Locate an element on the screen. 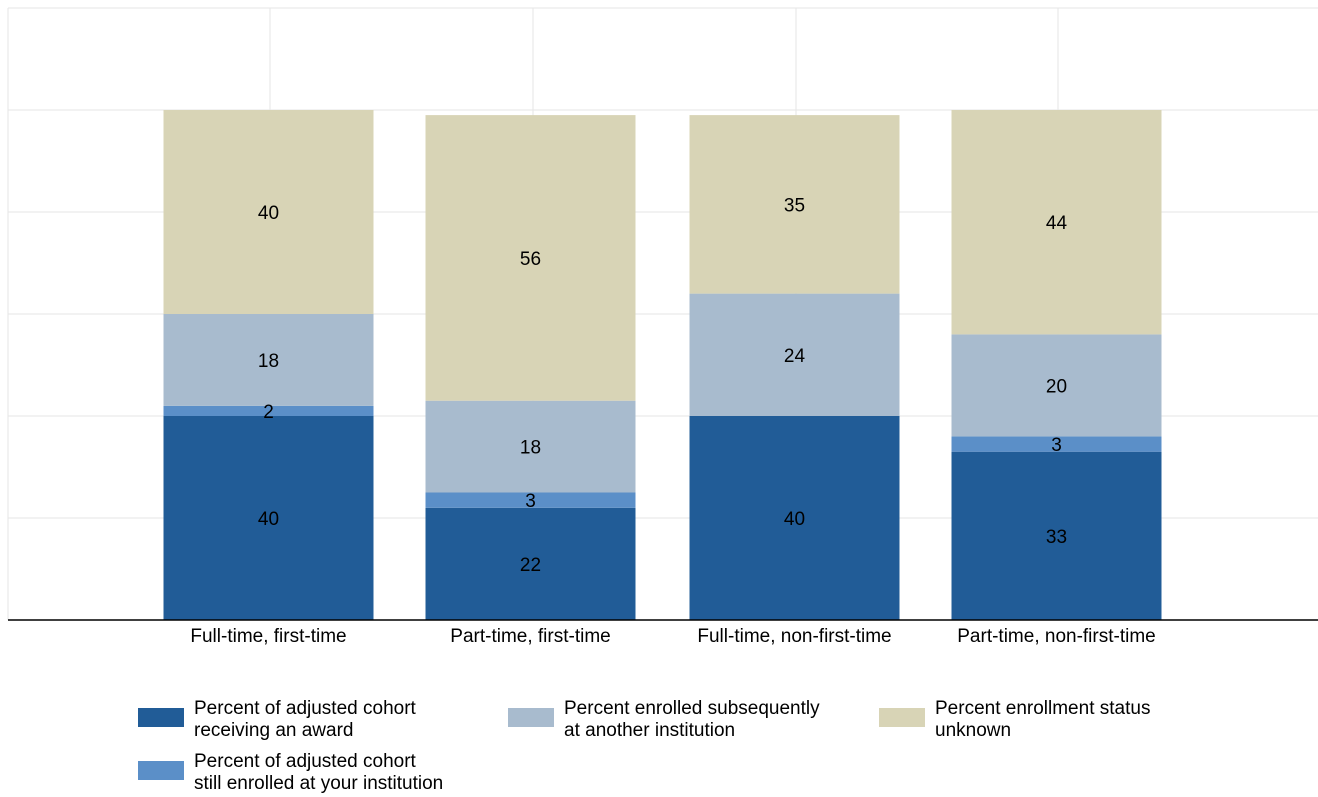  data-label: 20 is located at coordinates (1056, 386).